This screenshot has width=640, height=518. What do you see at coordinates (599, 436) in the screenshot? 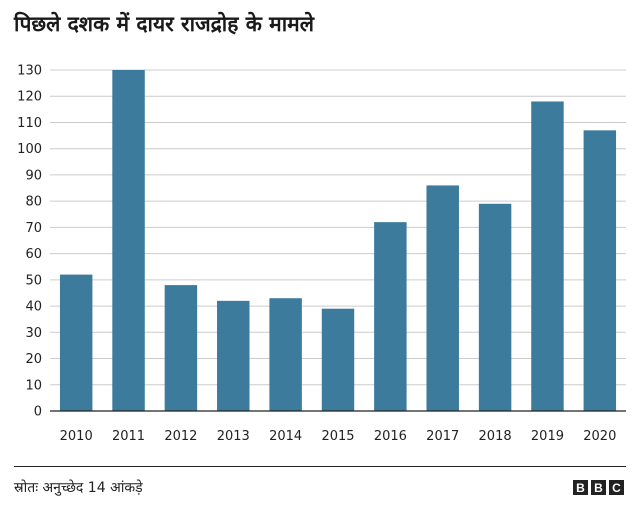
I see `x-tick-label: 2020` at bounding box center [599, 436].